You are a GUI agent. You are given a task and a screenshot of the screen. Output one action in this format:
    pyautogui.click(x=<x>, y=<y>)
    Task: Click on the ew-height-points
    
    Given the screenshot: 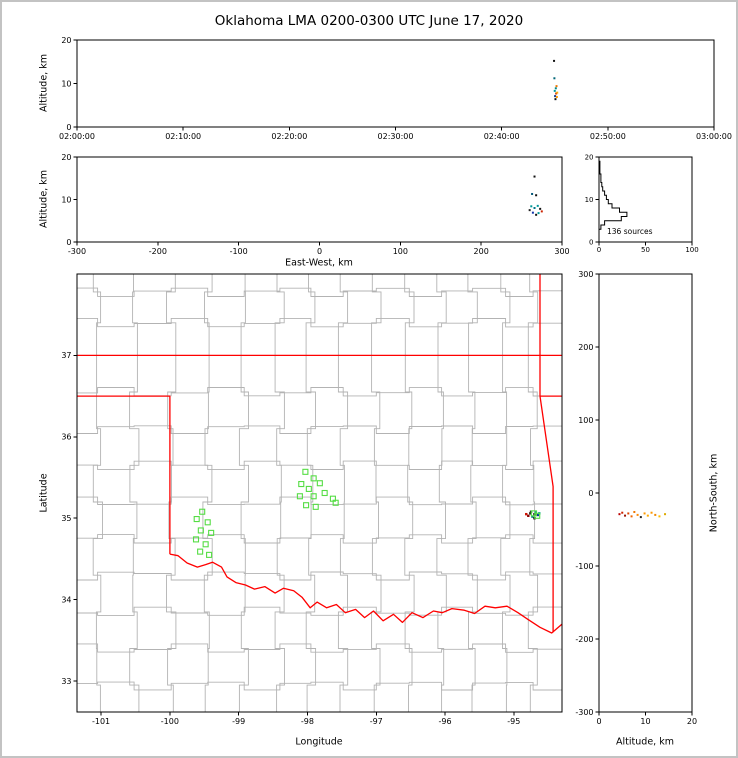 What is the action you would take?
    pyautogui.click(x=535, y=195)
    